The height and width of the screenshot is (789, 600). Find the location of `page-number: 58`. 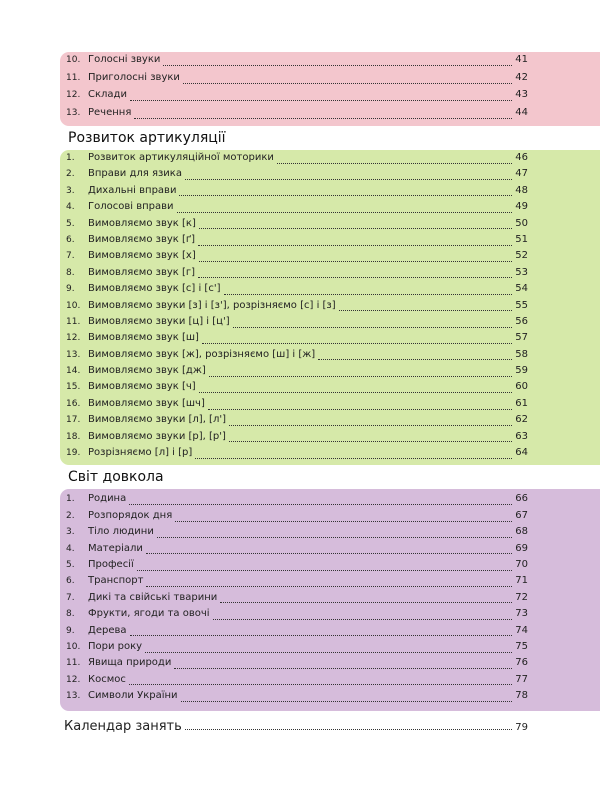

page-number: 58 is located at coordinates (521, 354).